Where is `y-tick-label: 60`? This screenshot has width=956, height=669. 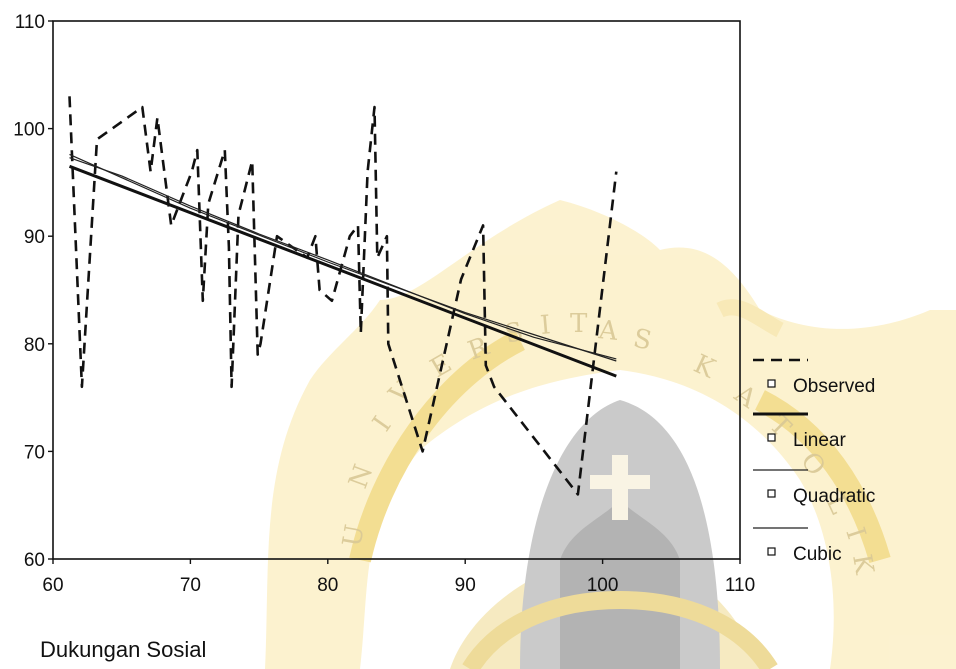
y-tick-label: 60 is located at coordinates (34, 560).